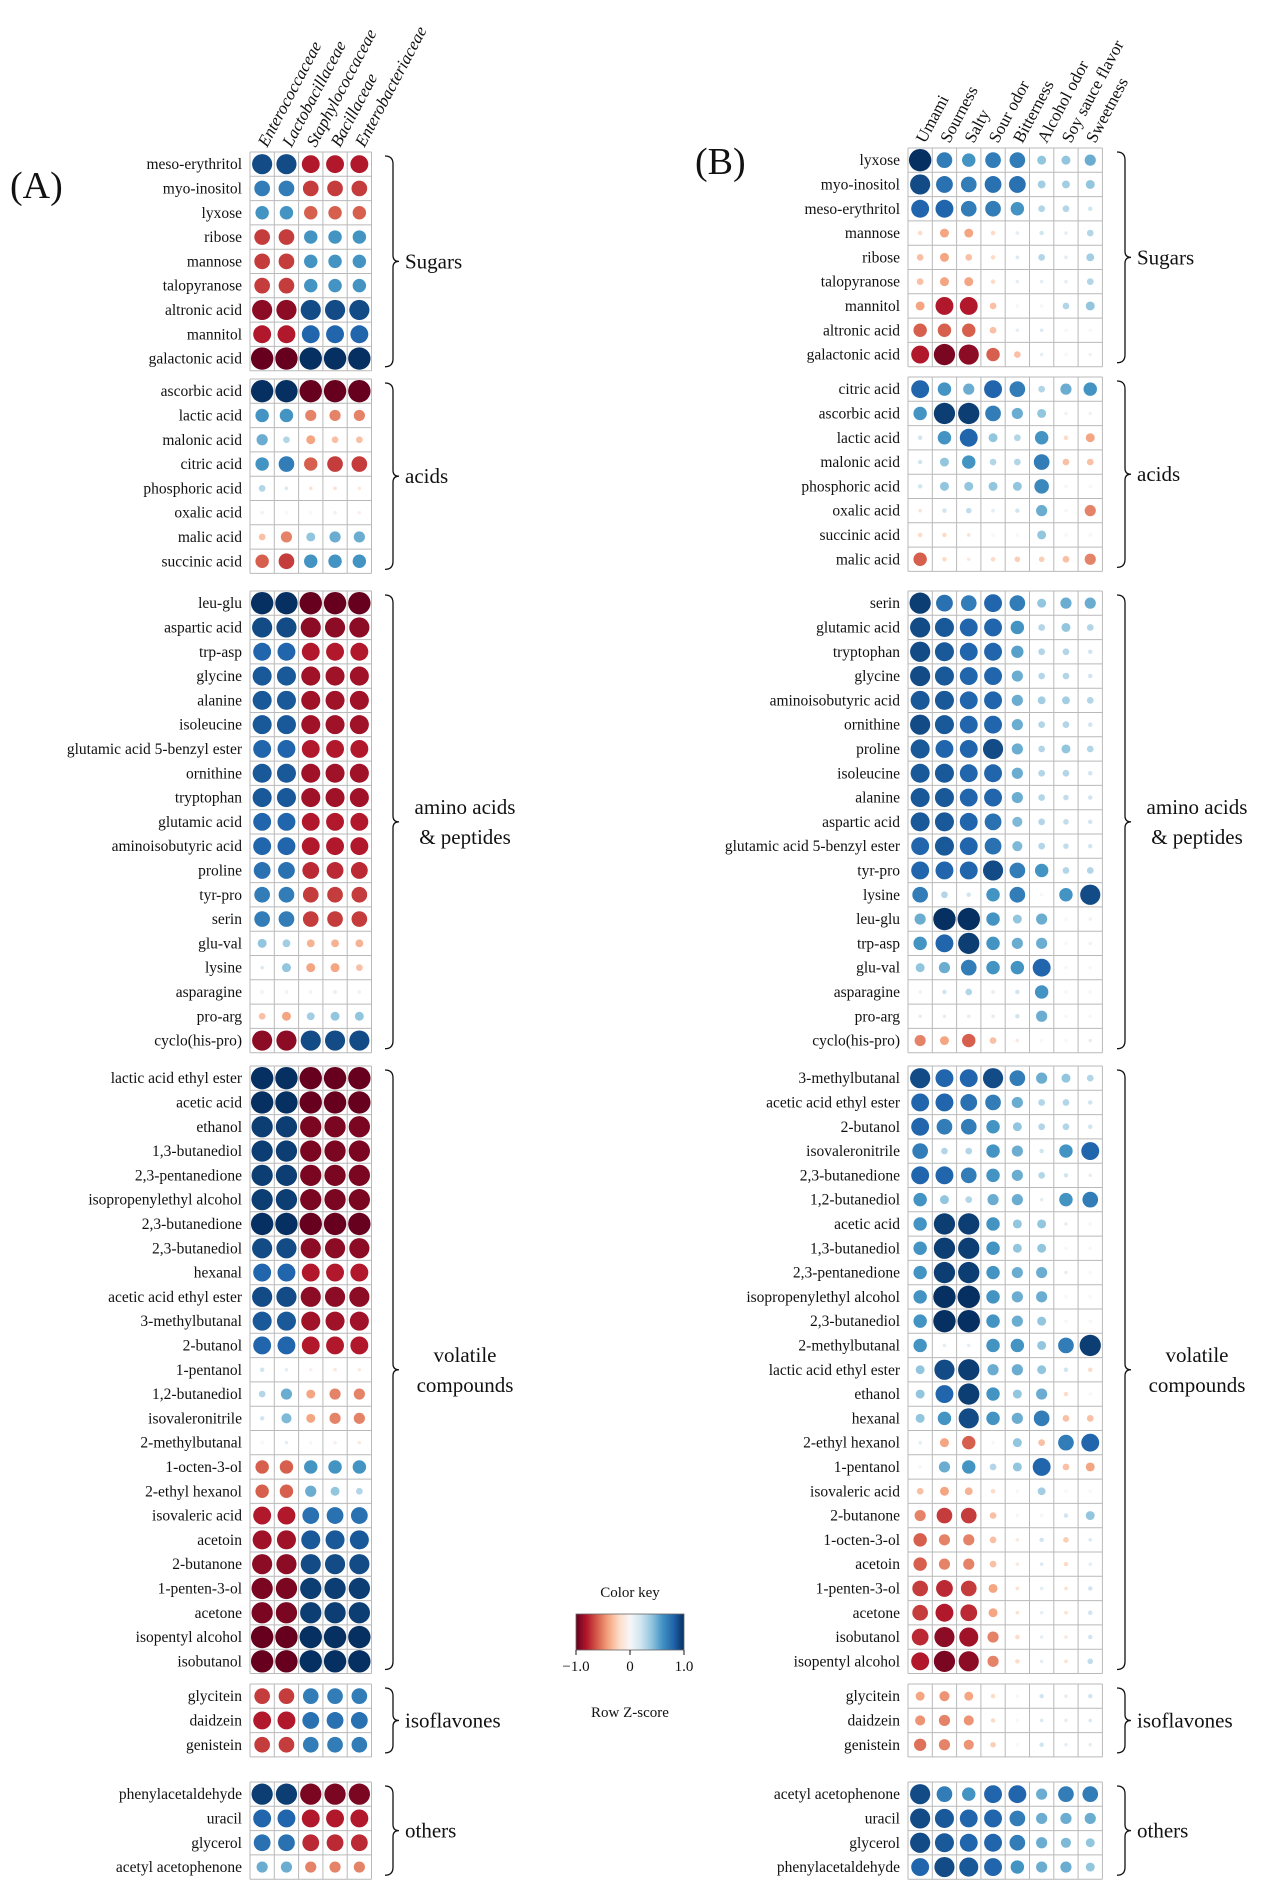 This screenshot has width=1277, height=1891. I want to click on row-label: ornithine, so click(214, 773).